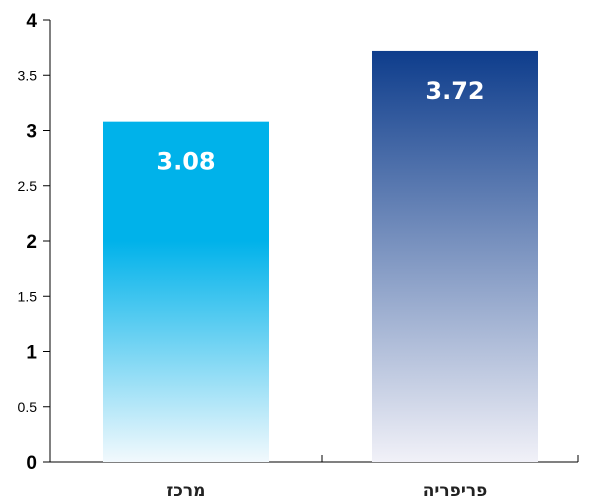 The image size is (591, 502). I want to click on y-tick-label: 4, so click(31, 21).